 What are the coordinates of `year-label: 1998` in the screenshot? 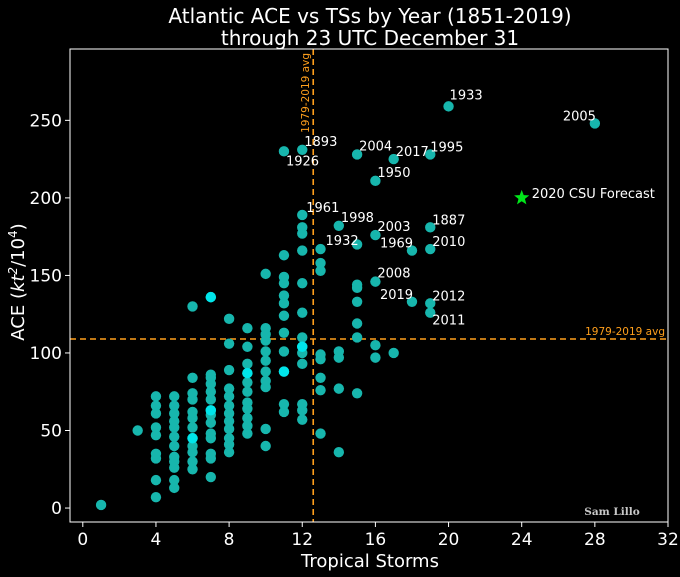 It's located at (357, 218).